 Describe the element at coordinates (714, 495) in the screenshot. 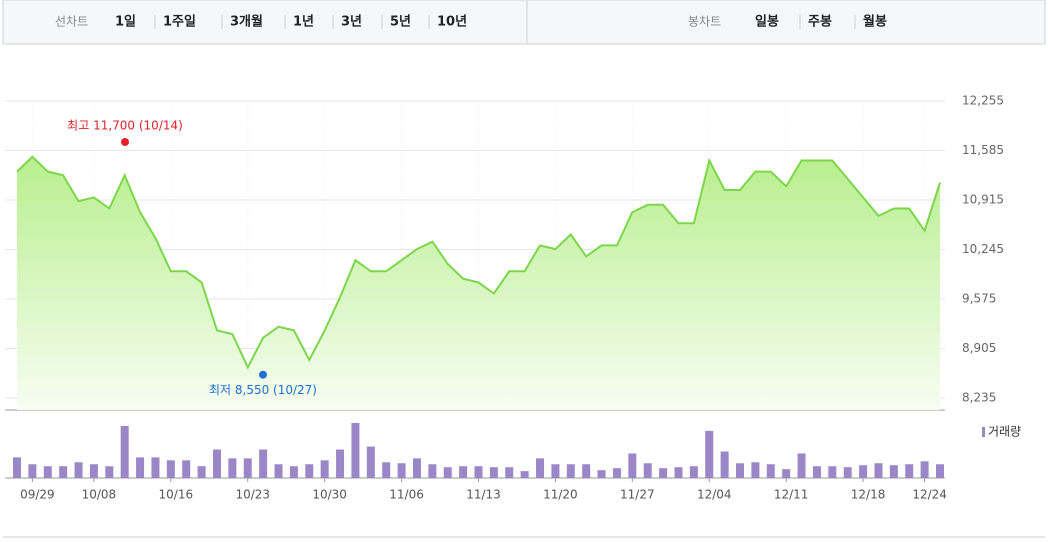

I see `x-tick-label: 12/04` at that location.